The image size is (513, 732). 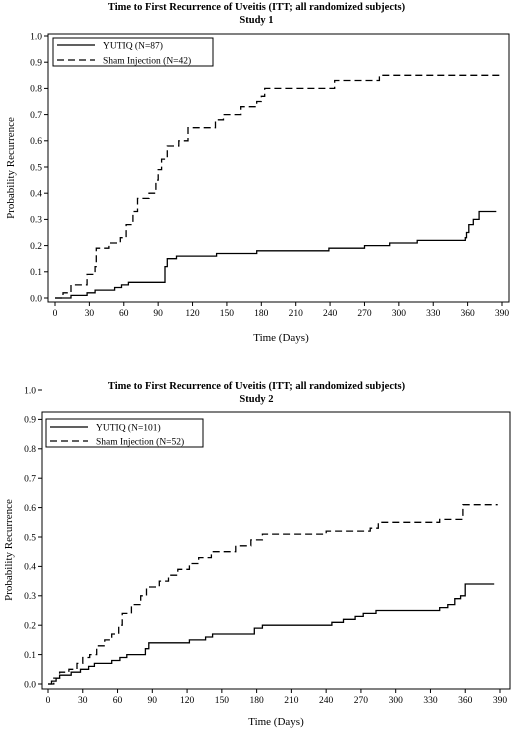 I want to click on chart1-x-tick-label: 120, so click(x=192, y=314).